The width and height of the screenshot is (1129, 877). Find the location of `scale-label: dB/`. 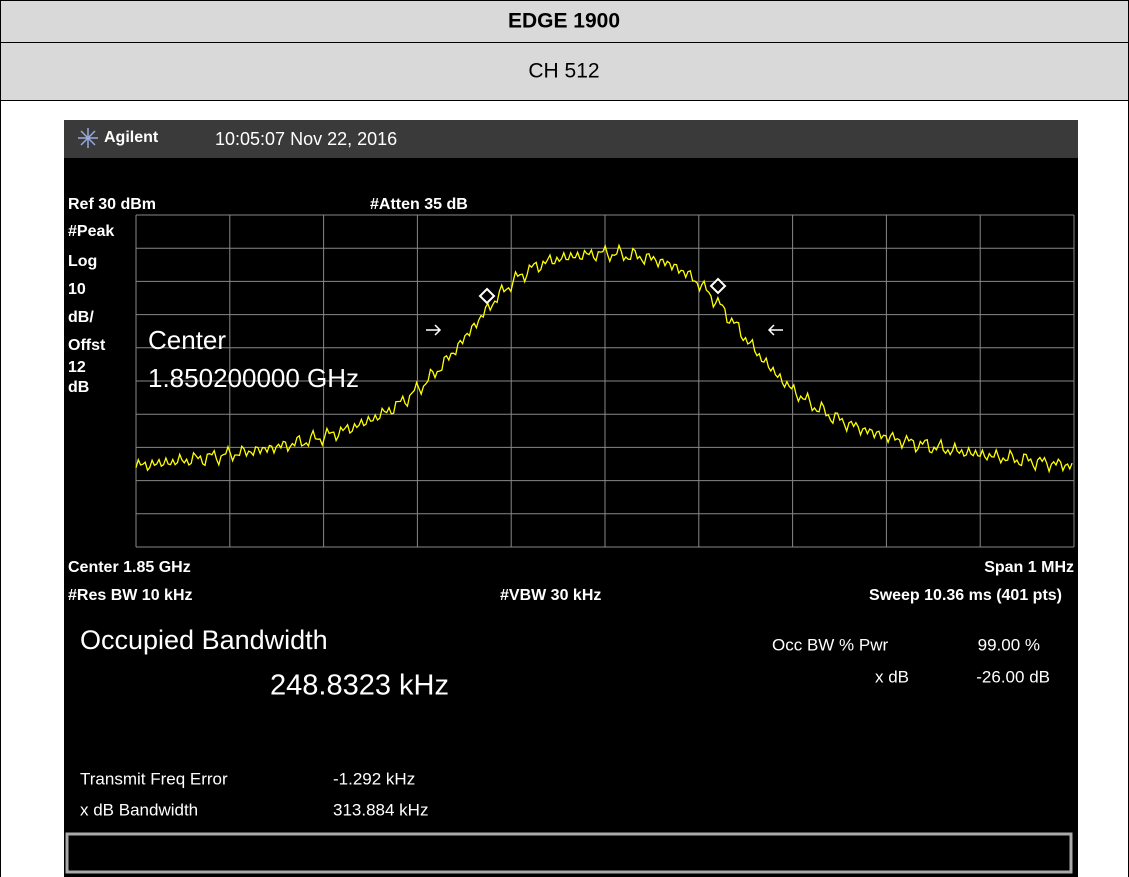

scale-label: dB/ is located at coordinates (81, 317).